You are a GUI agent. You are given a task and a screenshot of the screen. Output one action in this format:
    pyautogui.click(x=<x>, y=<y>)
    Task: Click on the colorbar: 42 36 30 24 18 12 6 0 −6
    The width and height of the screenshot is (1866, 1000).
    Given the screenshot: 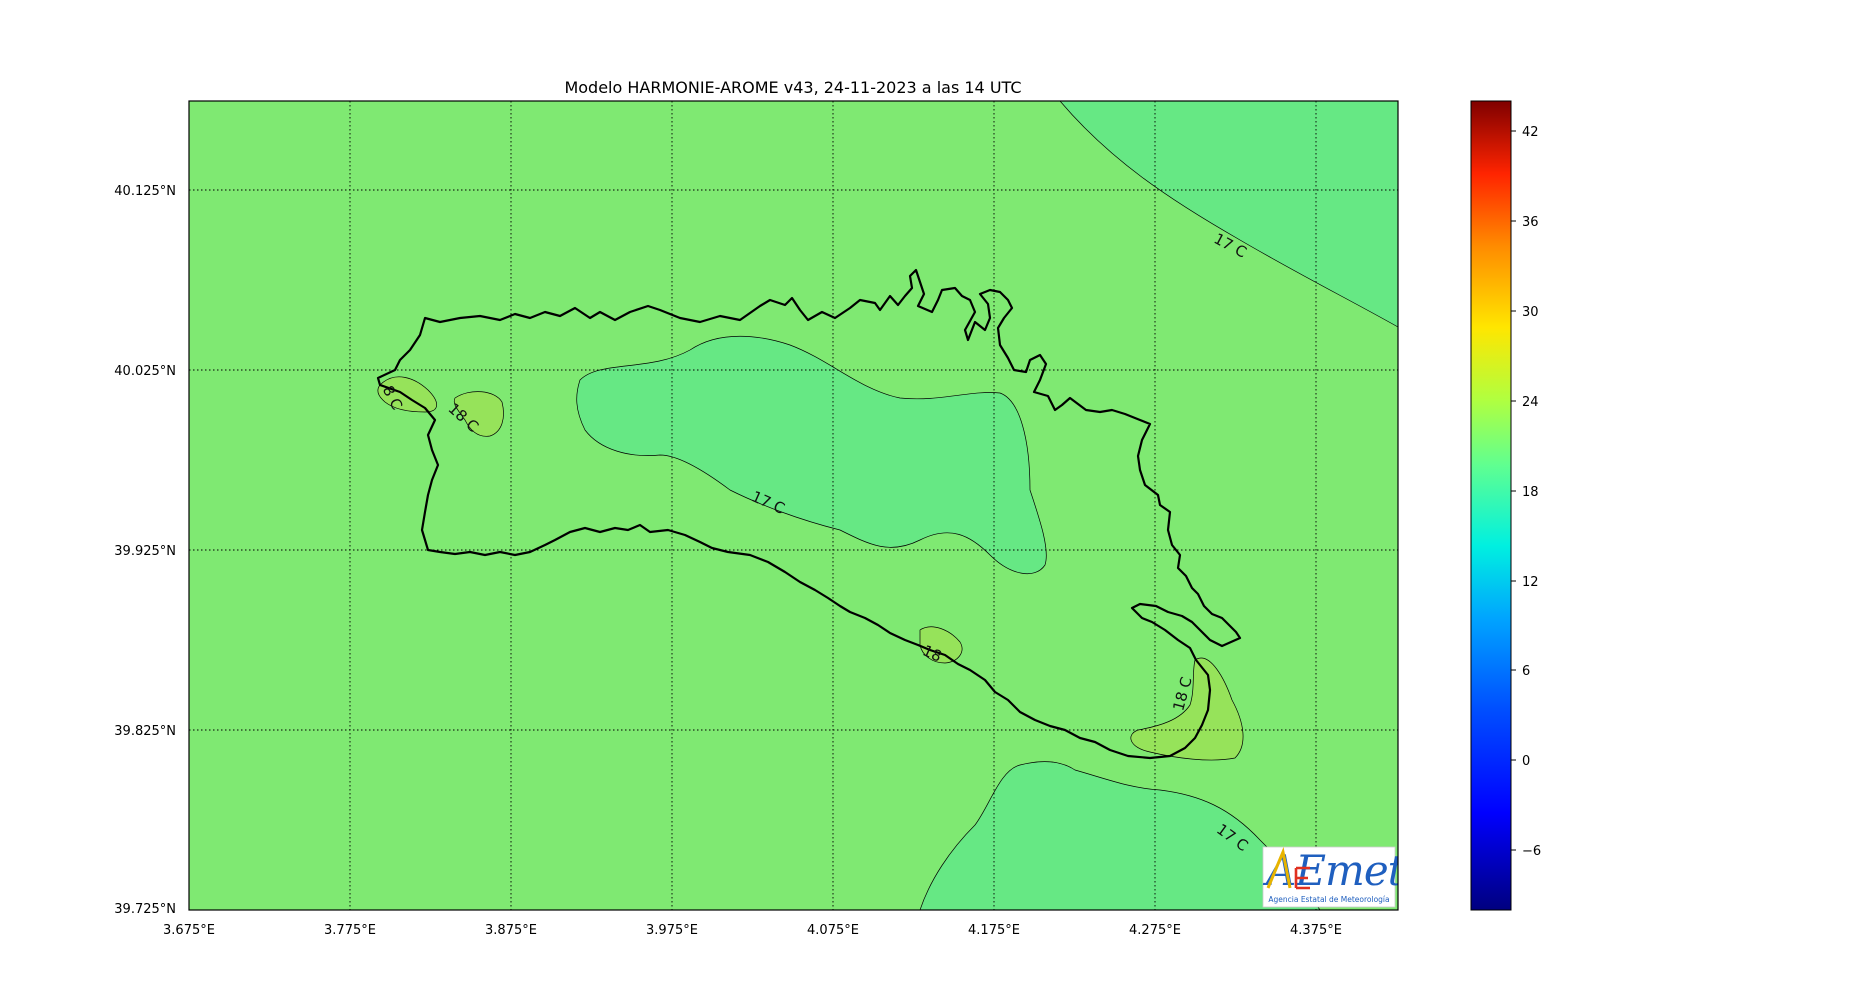 What is the action you would take?
    pyautogui.click(x=1505, y=505)
    